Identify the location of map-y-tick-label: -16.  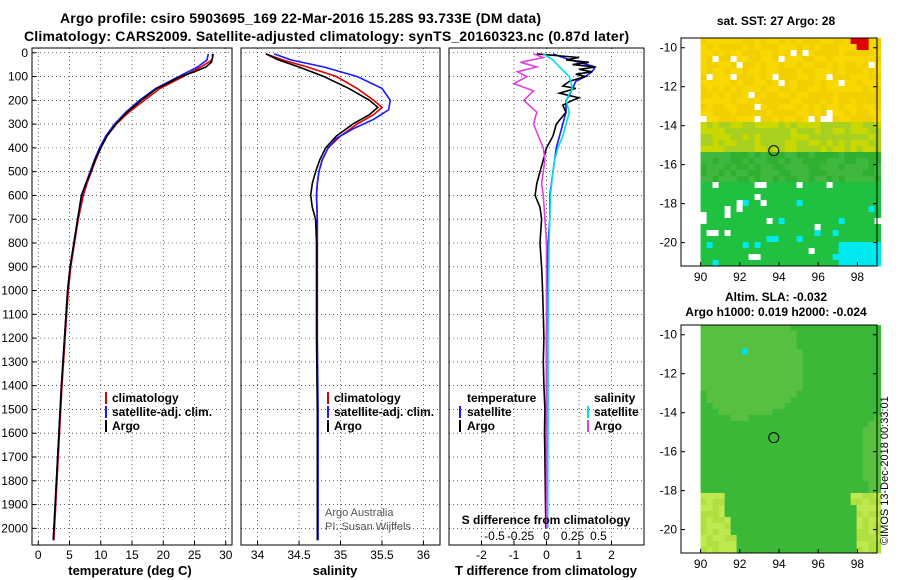
(669, 165).